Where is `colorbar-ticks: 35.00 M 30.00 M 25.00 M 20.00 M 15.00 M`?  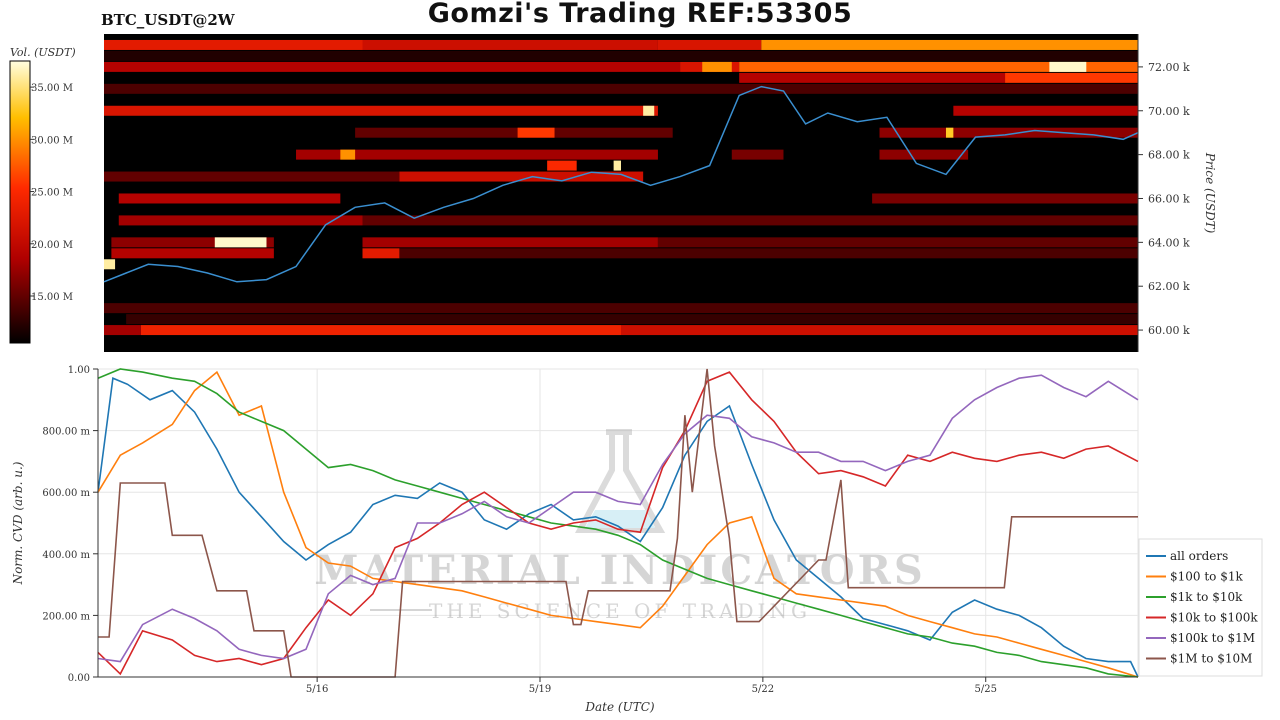
colorbar-ticks: 35.00 M 30.00 M 25.00 M 20.00 M 15.00 M is located at coordinates (51, 193).